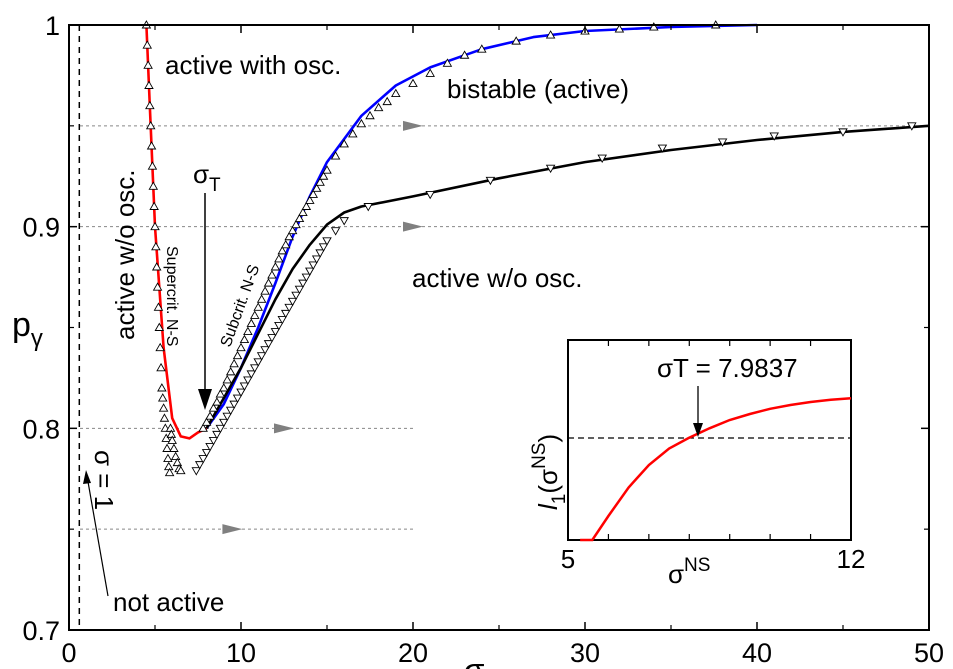 The image size is (953, 669). I want to click on x-tick-label: 20, so click(413, 653).